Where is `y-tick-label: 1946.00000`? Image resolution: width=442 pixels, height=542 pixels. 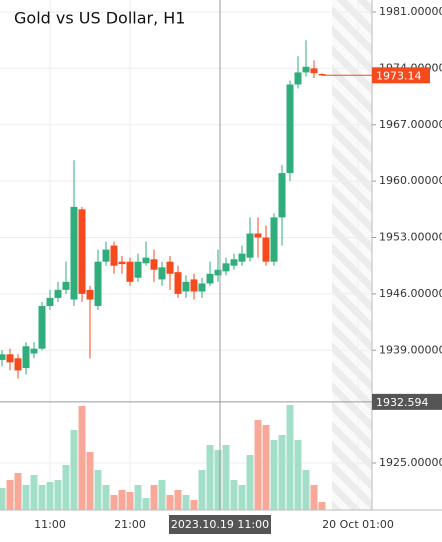
y-tick-label: 1946.00000 is located at coordinates (410, 293).